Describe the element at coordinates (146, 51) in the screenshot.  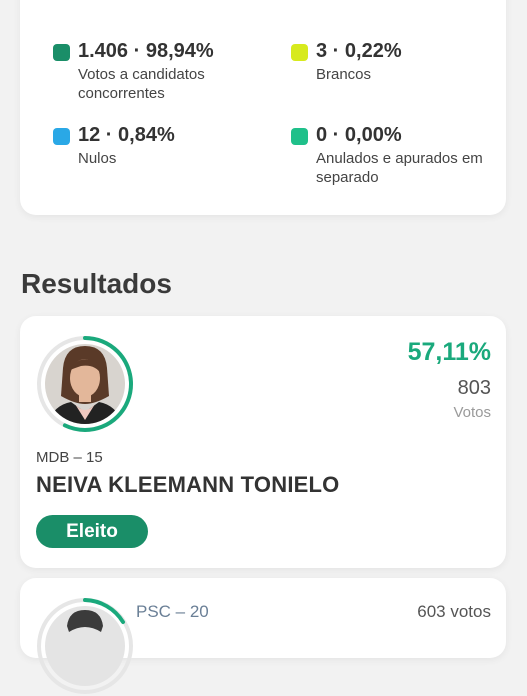
I see `stat-value: 1.406 · 98,94%` at that location.